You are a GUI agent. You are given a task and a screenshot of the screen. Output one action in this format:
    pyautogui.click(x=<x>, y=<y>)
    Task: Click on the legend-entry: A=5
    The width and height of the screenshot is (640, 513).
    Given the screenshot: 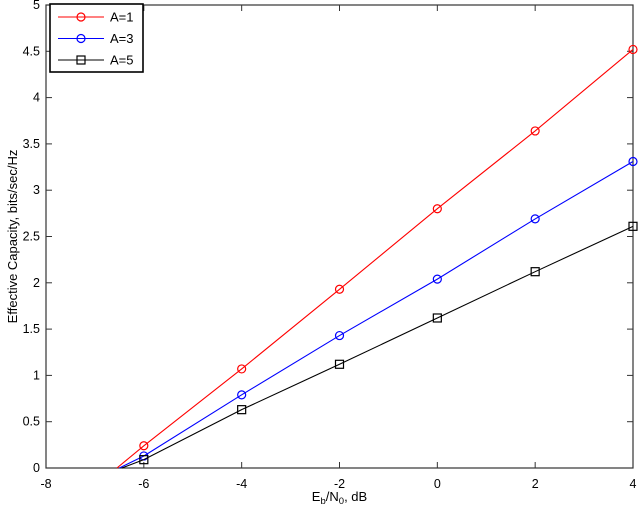 What is the action you would take?
    pyautogui.click(x=96, y=60)
    